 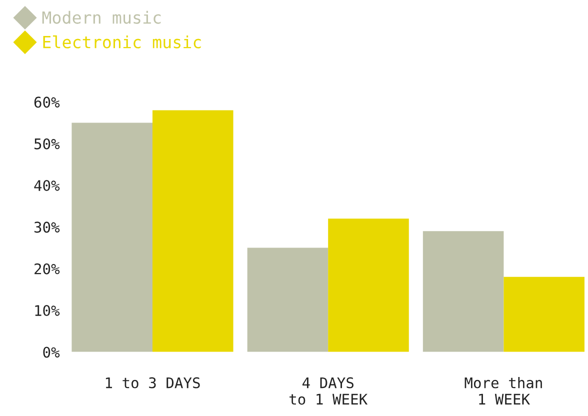 What do you see at coordinates (47, 310) in the screenshot?
I see `y-tick-label: 10%` at bounding box center [47, 310].